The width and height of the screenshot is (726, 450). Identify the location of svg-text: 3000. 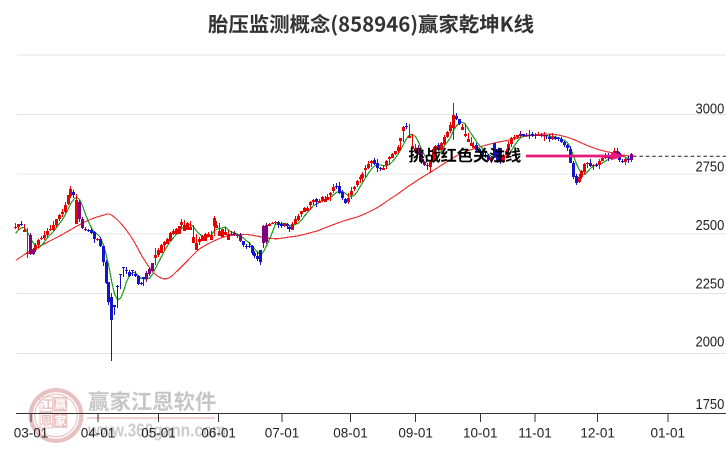
(710, 109).